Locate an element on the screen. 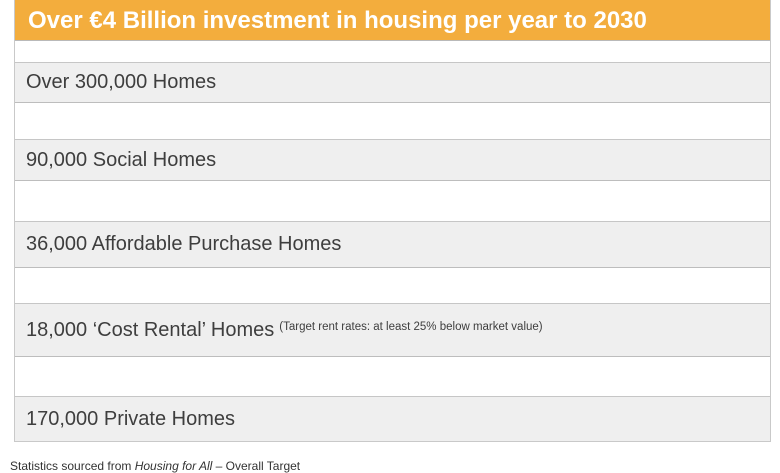 The width and height of the screenshot is (780, 473). row-text: 90,000 Social Homes is located at coordinates (121, 159).